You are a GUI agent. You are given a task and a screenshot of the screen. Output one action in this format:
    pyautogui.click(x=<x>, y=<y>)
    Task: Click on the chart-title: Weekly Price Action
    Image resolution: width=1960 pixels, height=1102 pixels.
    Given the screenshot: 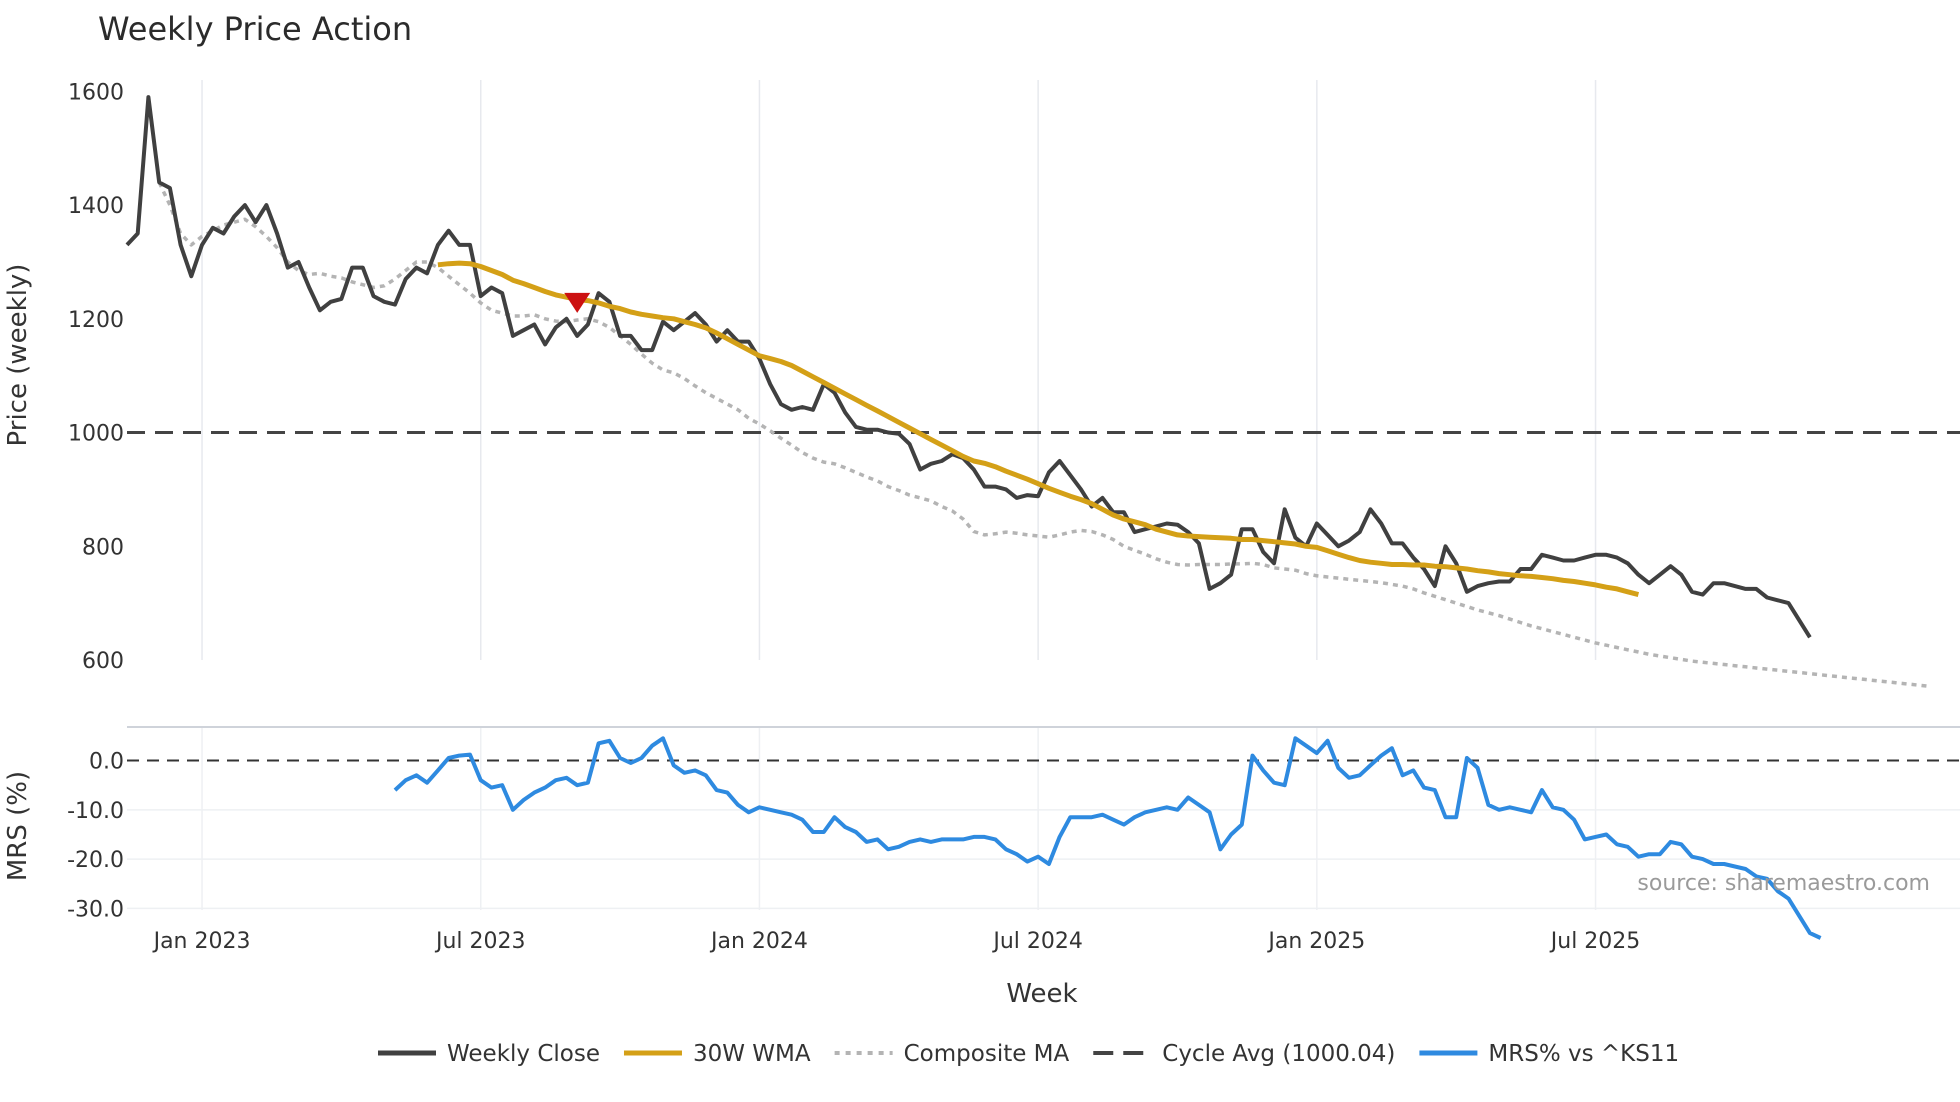 What is the action you would take?
    pyautogui.click(x=255, y=29)
    